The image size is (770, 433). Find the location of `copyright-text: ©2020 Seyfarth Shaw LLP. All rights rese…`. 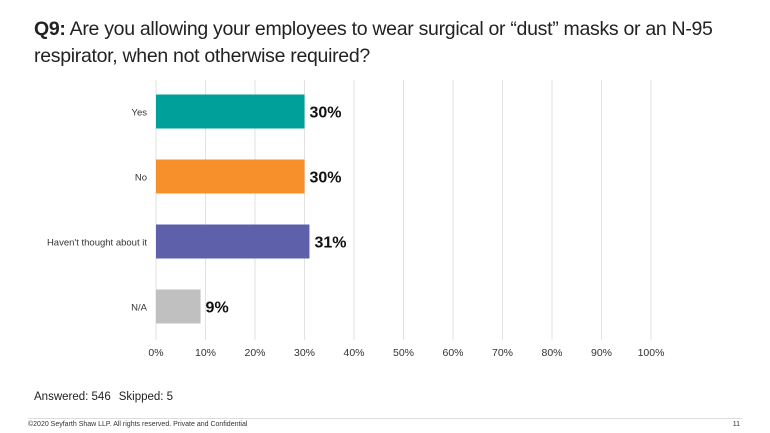

copyright-text: ©2020 Seyfarth Shaw LLP. All rights rese… is located at coordinates (138, 424).